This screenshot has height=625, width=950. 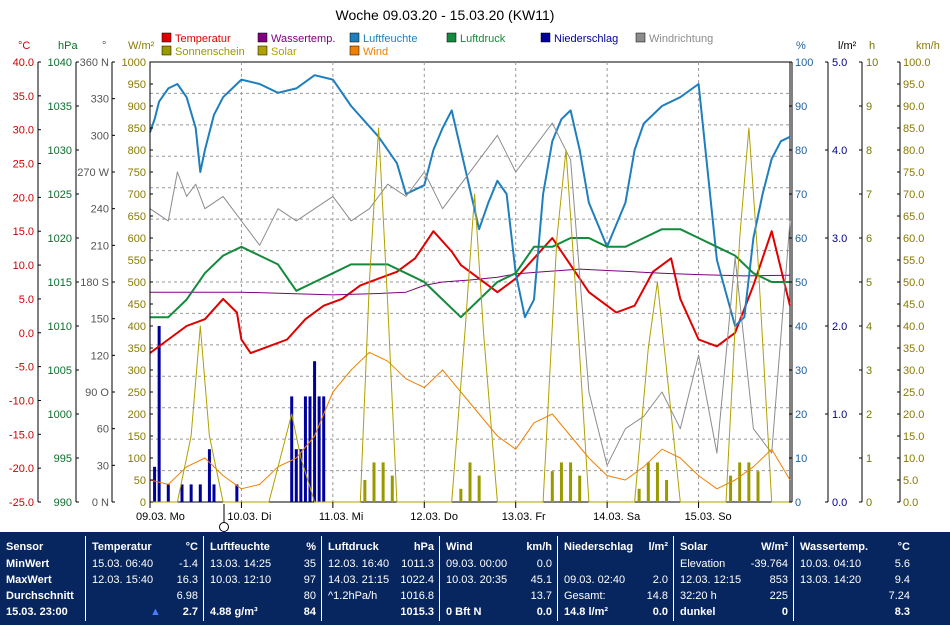 What do you see at coordinates (137, 129) in the screenshot?
I see `solar-tick-label: 850` at bounding box center [137, 129].